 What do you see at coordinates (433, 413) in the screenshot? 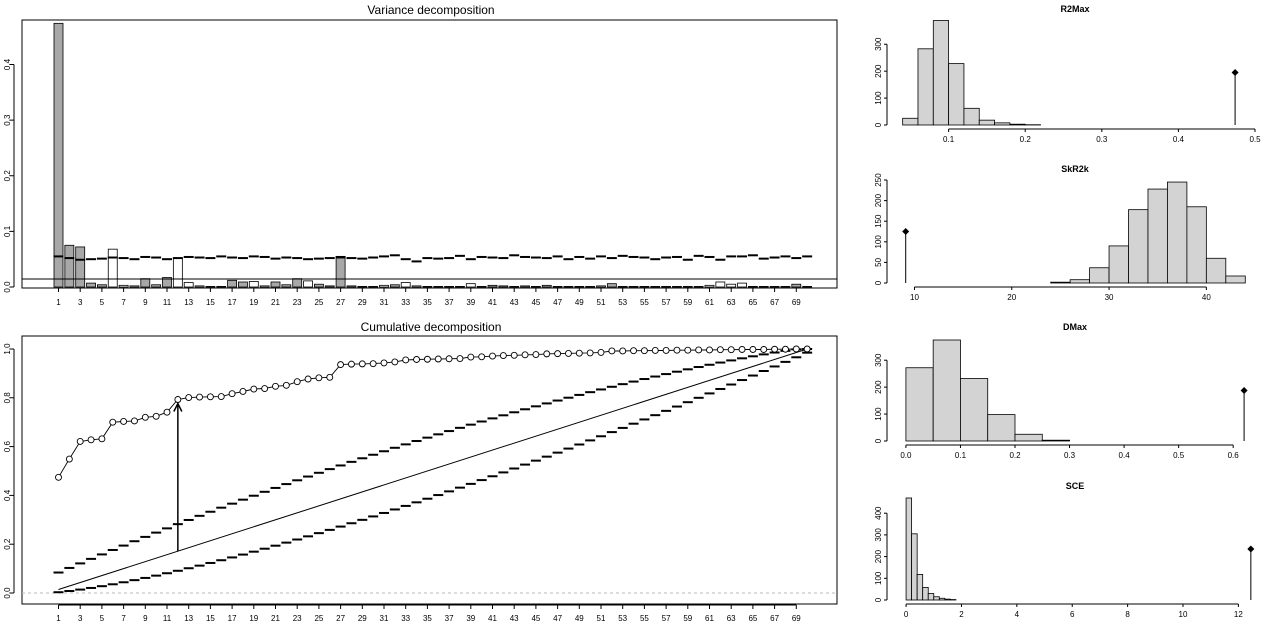
I see `cumulative-observed-line` at bounding box center [433, 413].